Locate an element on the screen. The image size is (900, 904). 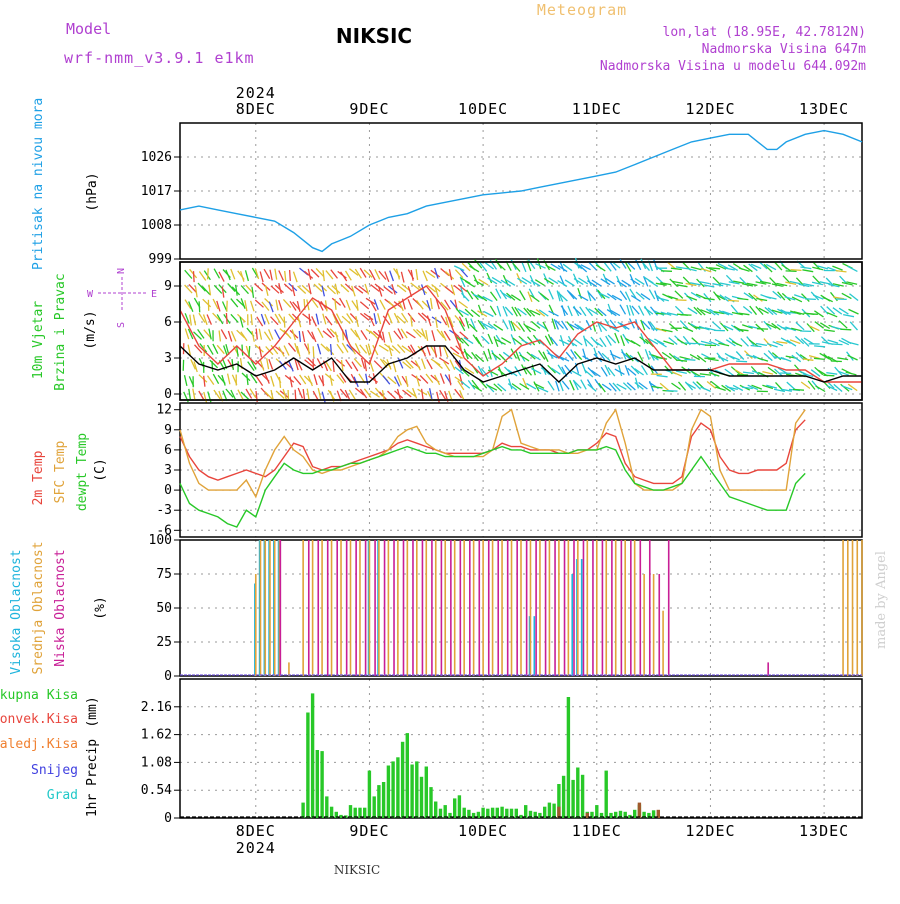
pressure-ylabel: Pritisak na nivou mora is located at coordinates (38, 184).